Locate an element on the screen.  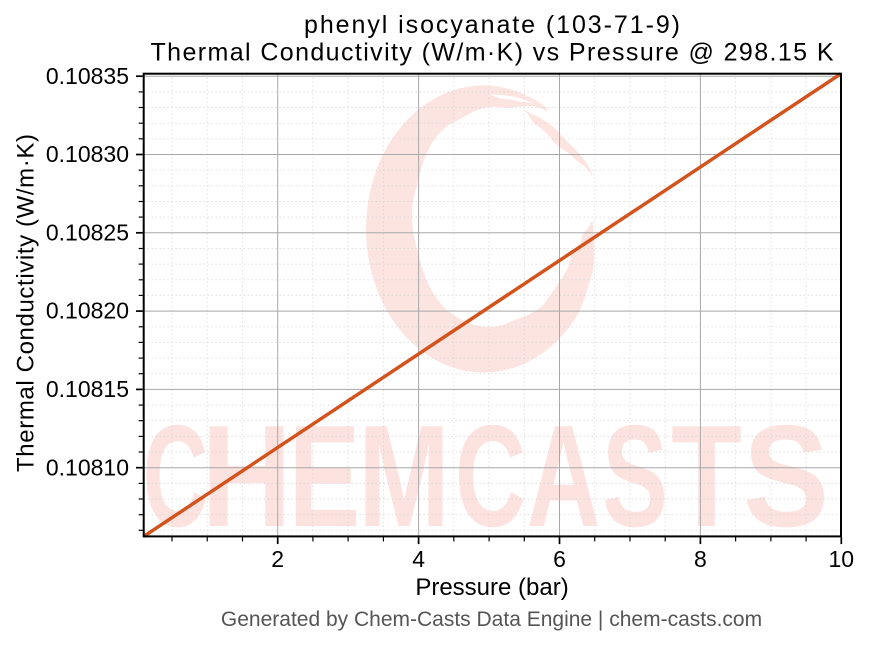
svg-text: 2 is located at coordinates (277, 559).